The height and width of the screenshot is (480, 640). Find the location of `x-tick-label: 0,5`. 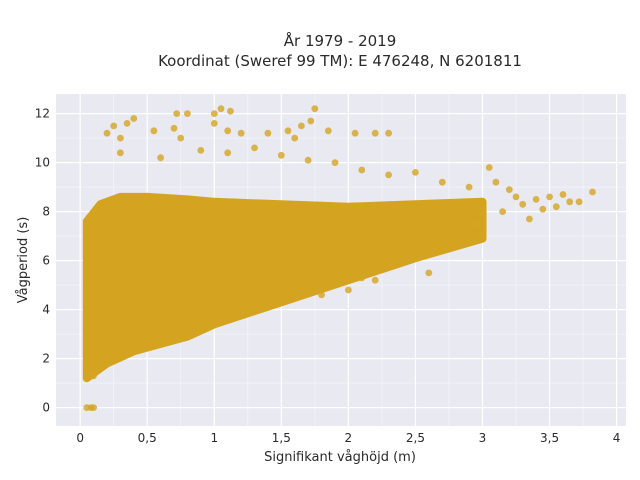

x-tick-label: 0,5 is located at coordinates (147, 438).